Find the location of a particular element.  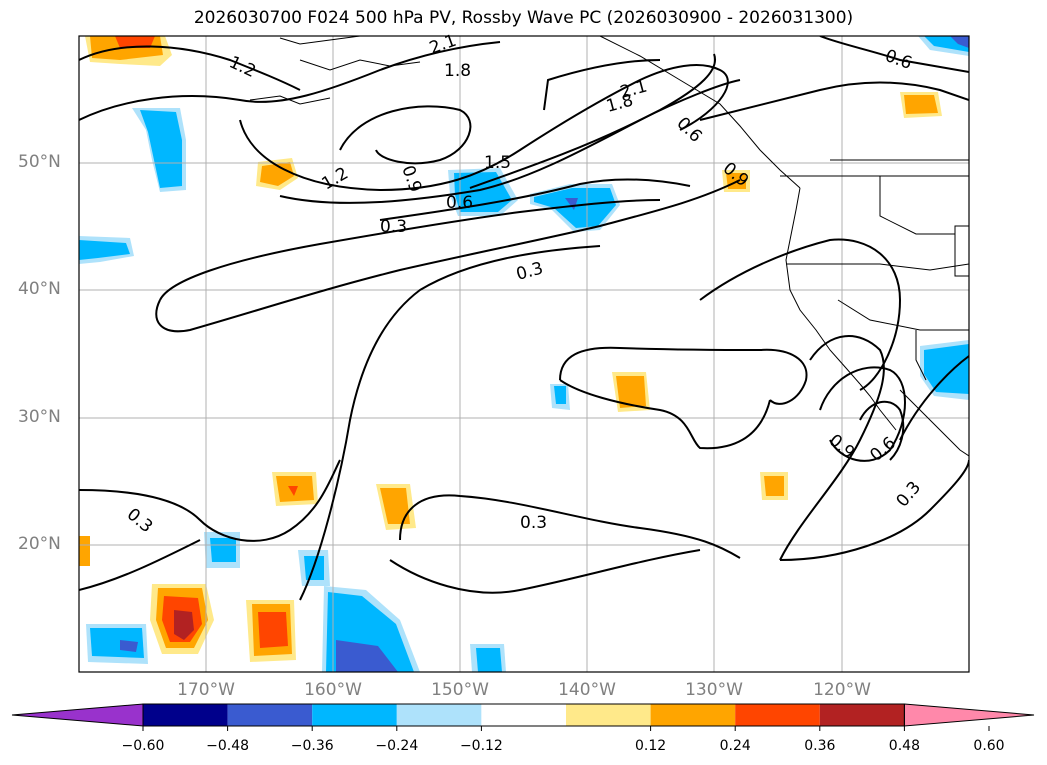

colorbar-tick-label: 0.24 is located at coordinates (735, 746).